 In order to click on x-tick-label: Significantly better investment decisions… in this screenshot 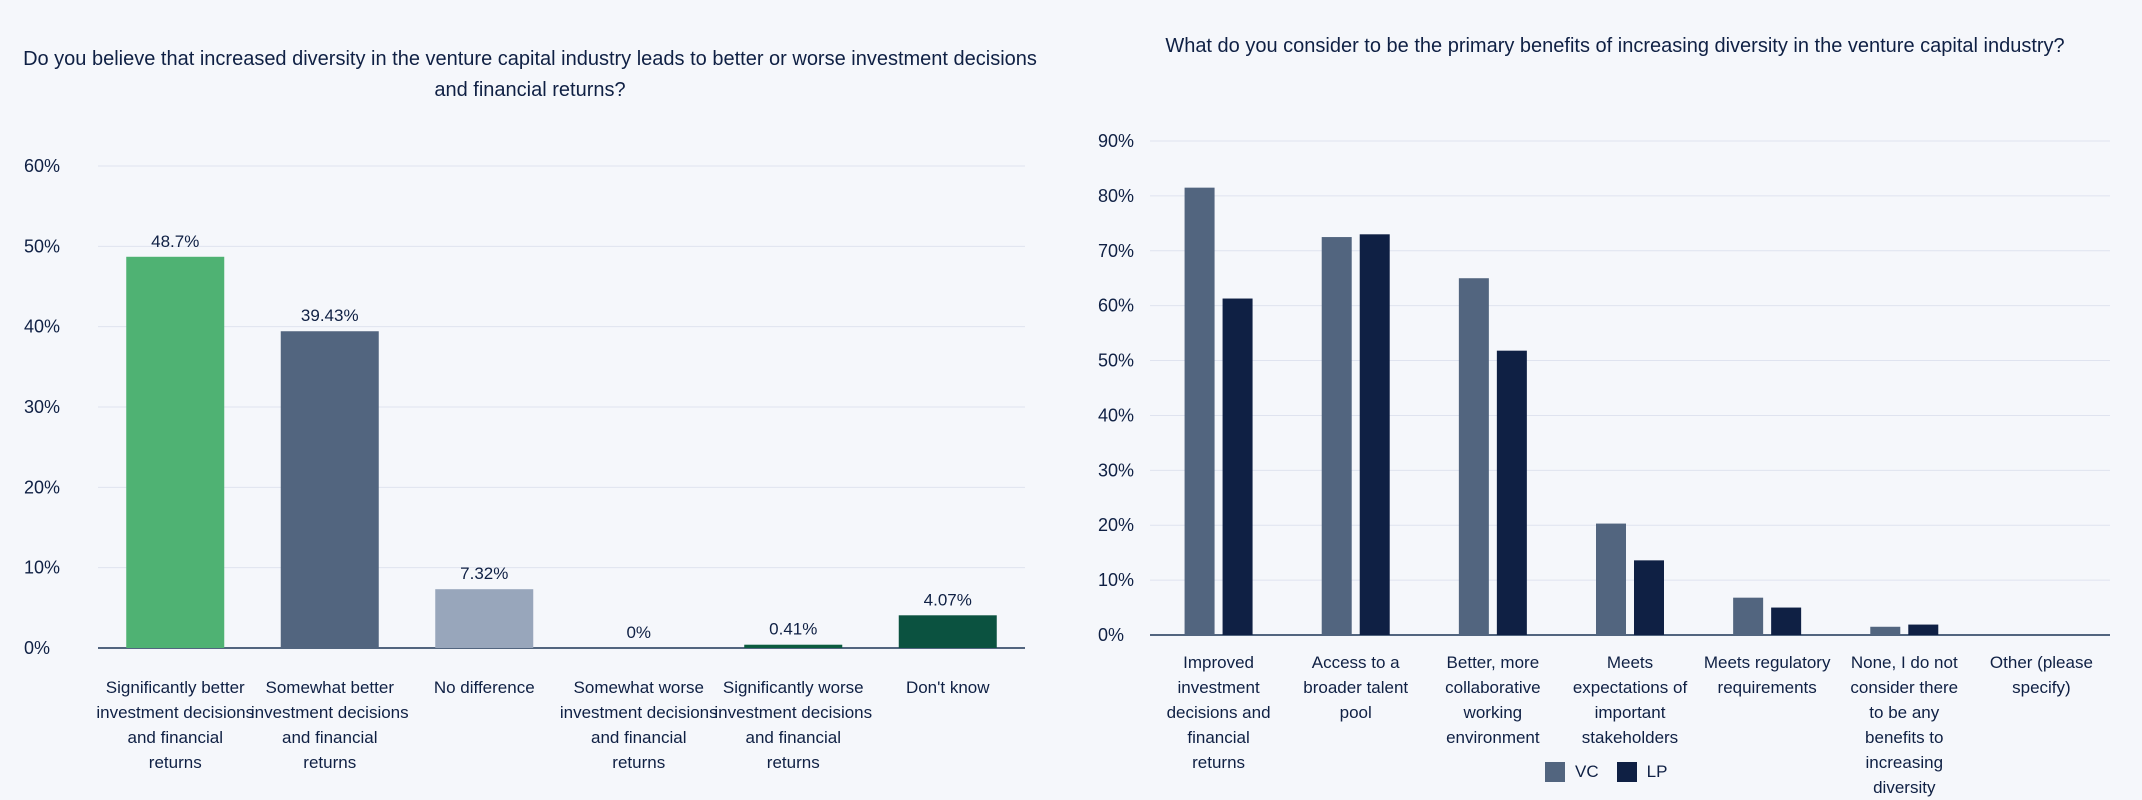, I will do `click(175, 725)`.